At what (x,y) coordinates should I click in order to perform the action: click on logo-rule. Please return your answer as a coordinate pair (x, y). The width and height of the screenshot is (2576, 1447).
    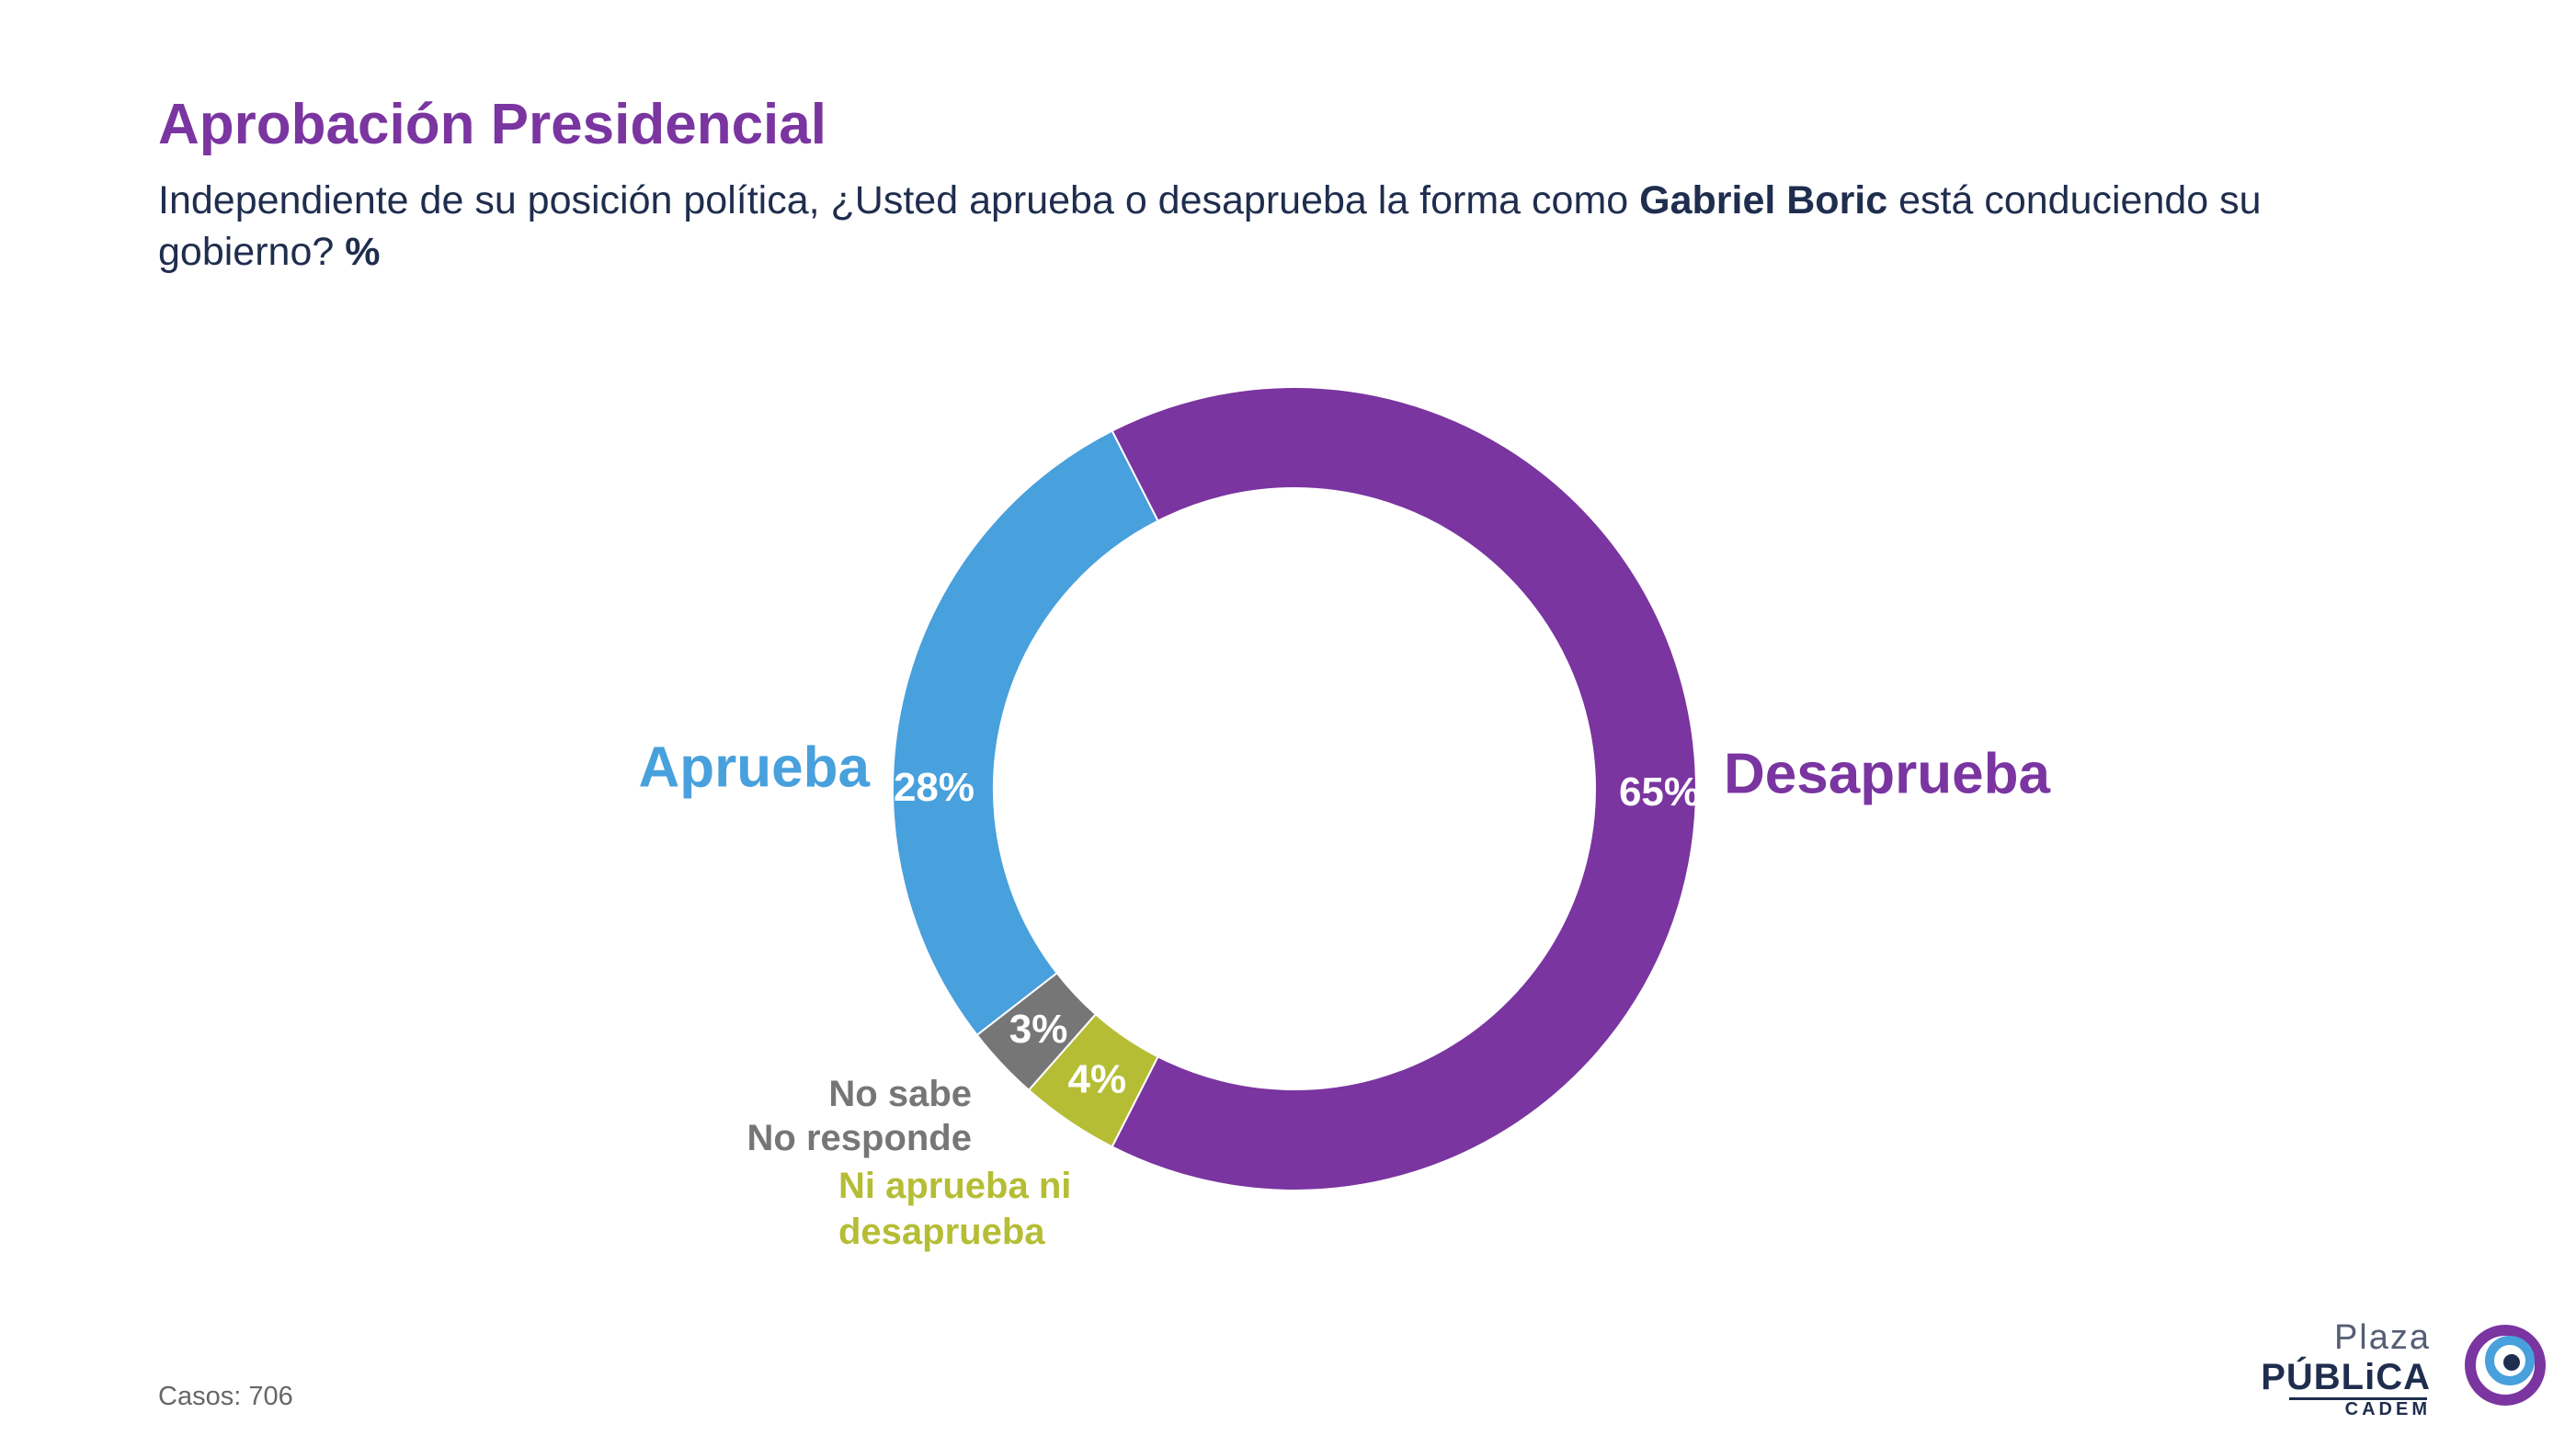
    Looking at the image, I should click on (2358, 1398).